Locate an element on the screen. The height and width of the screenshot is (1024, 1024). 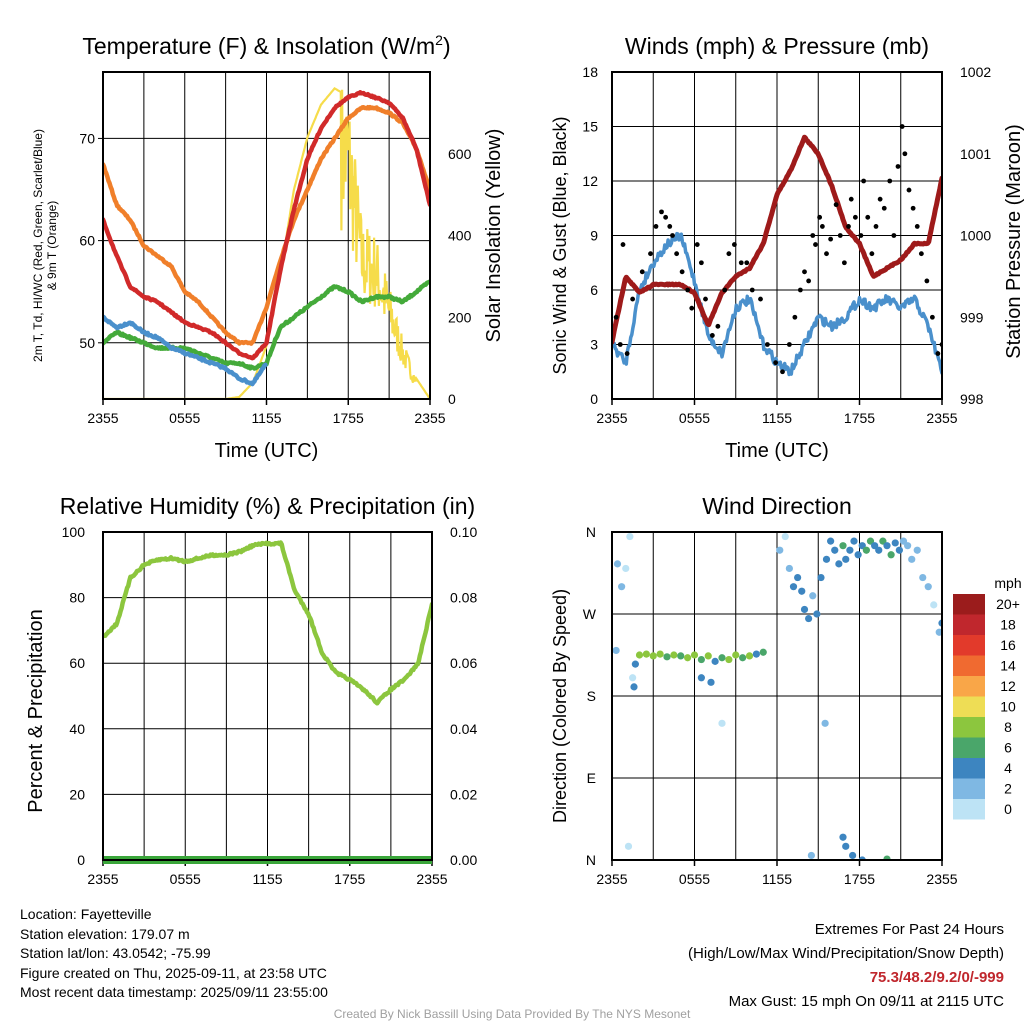
y-tick-label-left: 0 is located at coordinates (594, 399).